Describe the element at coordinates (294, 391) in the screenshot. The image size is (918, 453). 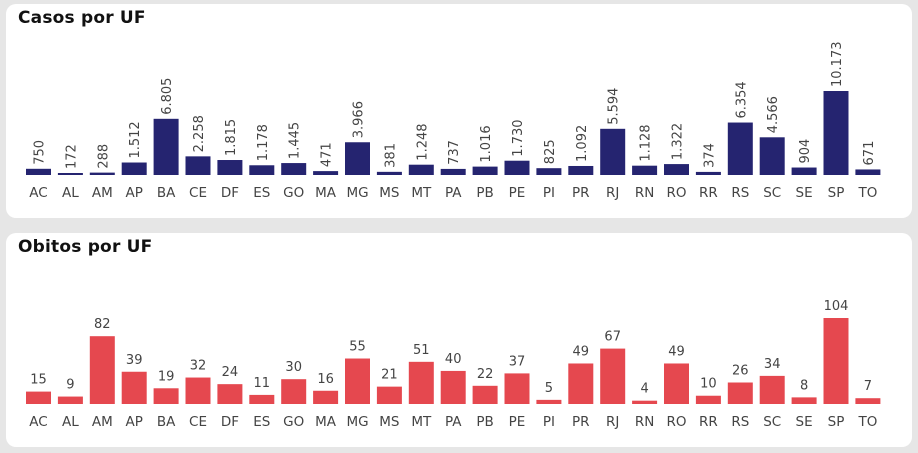
I see `deaths-bar-go` at that location.